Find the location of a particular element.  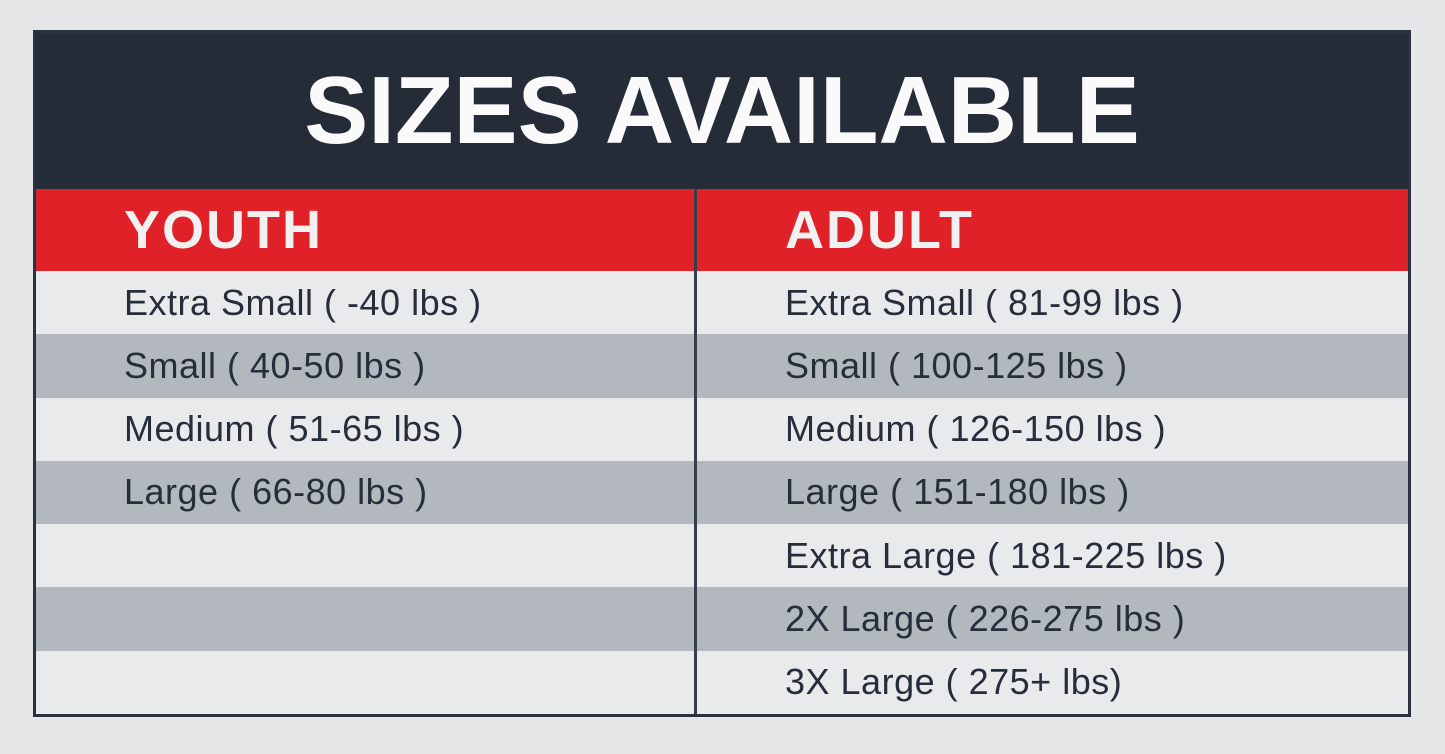

size-label: Small ( 40-50 lbs ) is located at coordinates (275, 365).